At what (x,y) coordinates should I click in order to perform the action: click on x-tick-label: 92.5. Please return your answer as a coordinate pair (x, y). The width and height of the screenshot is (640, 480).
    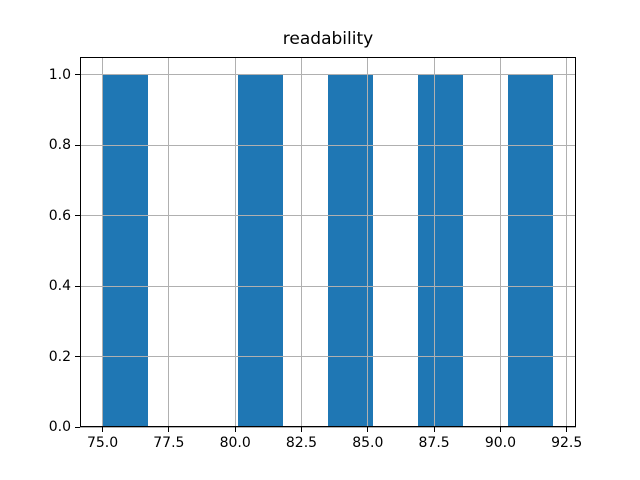
    Looking at the image, I should click on (567, 443).